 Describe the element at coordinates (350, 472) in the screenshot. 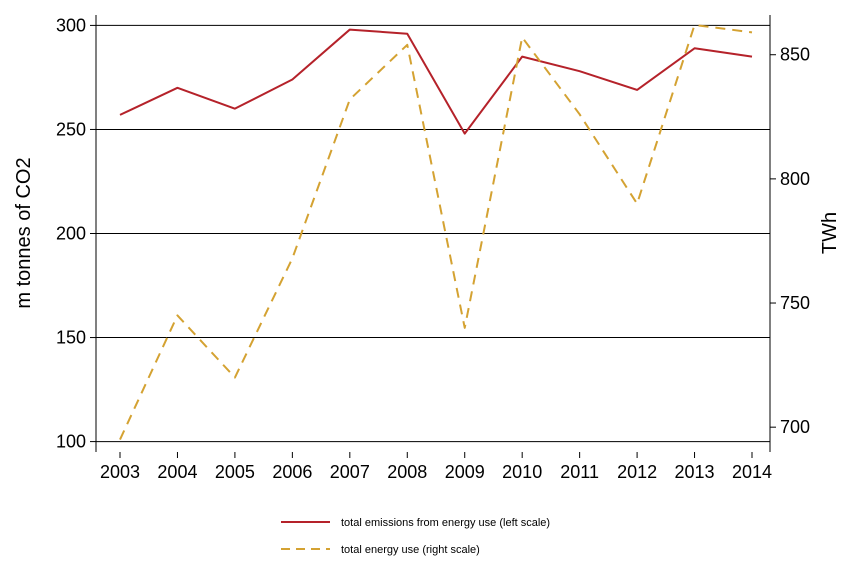

I see `x-tick-label: 2007` at that location.